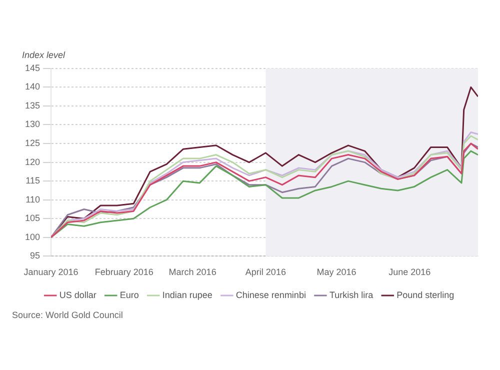  I want to click on legend-label: US dollar, so click(77, 295).